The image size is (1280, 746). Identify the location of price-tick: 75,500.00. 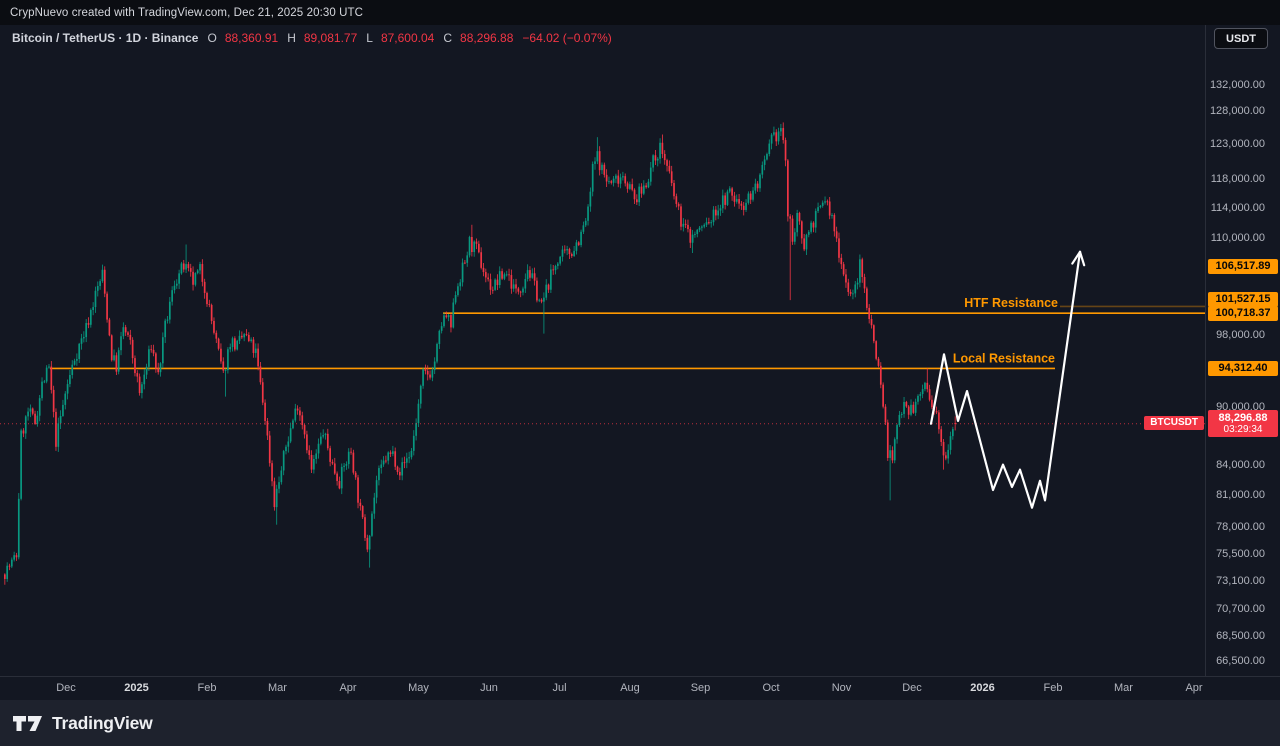
(1240, 554).